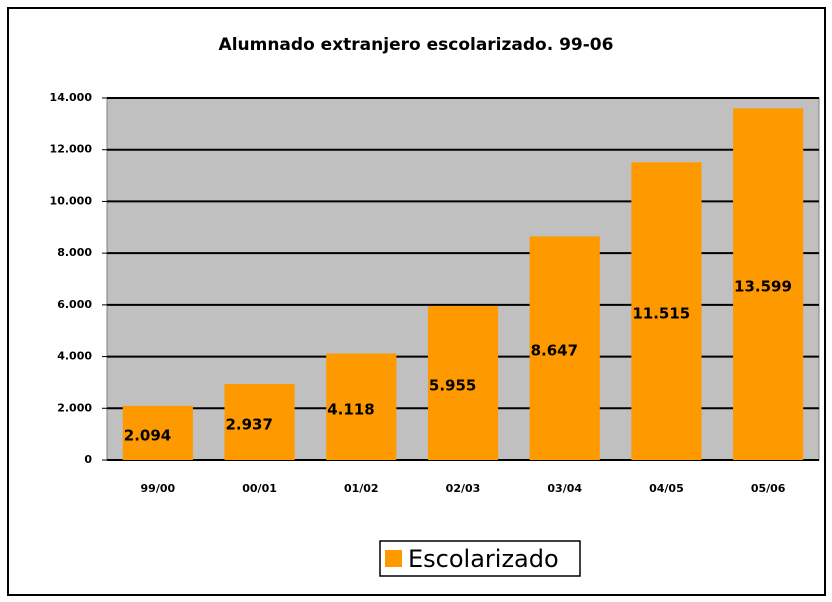 This screenshot has width=832, height=602. What do you see at coordinates (564, 488) in the screenshot?
I see `x-tick-label: 03/04` at bounding box center [564, 488].